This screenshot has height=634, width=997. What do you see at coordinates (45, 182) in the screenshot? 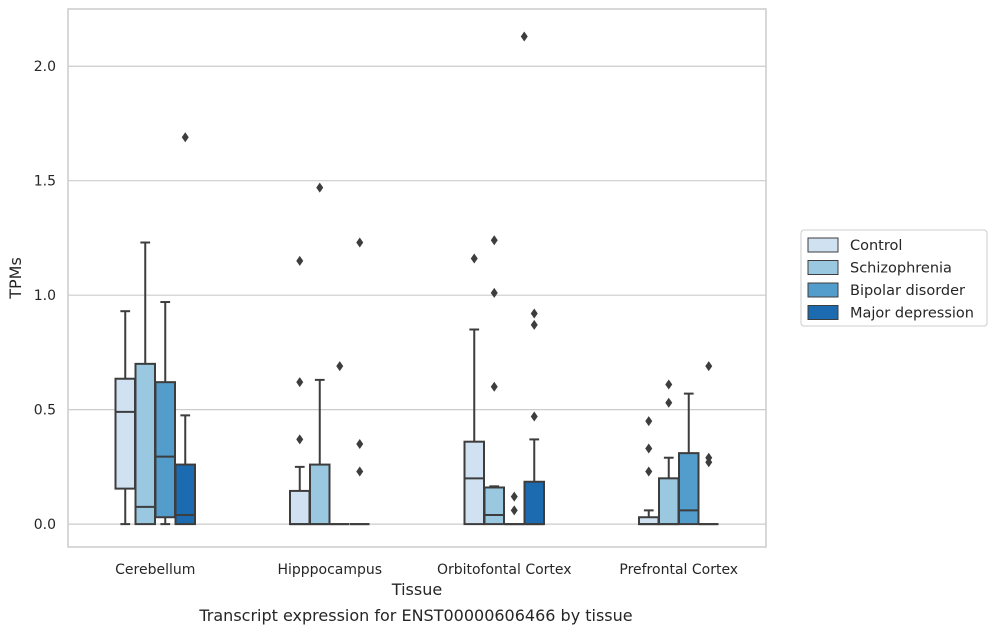
I see `y-tick-label: 1.5` at bounding box center [45, 182].